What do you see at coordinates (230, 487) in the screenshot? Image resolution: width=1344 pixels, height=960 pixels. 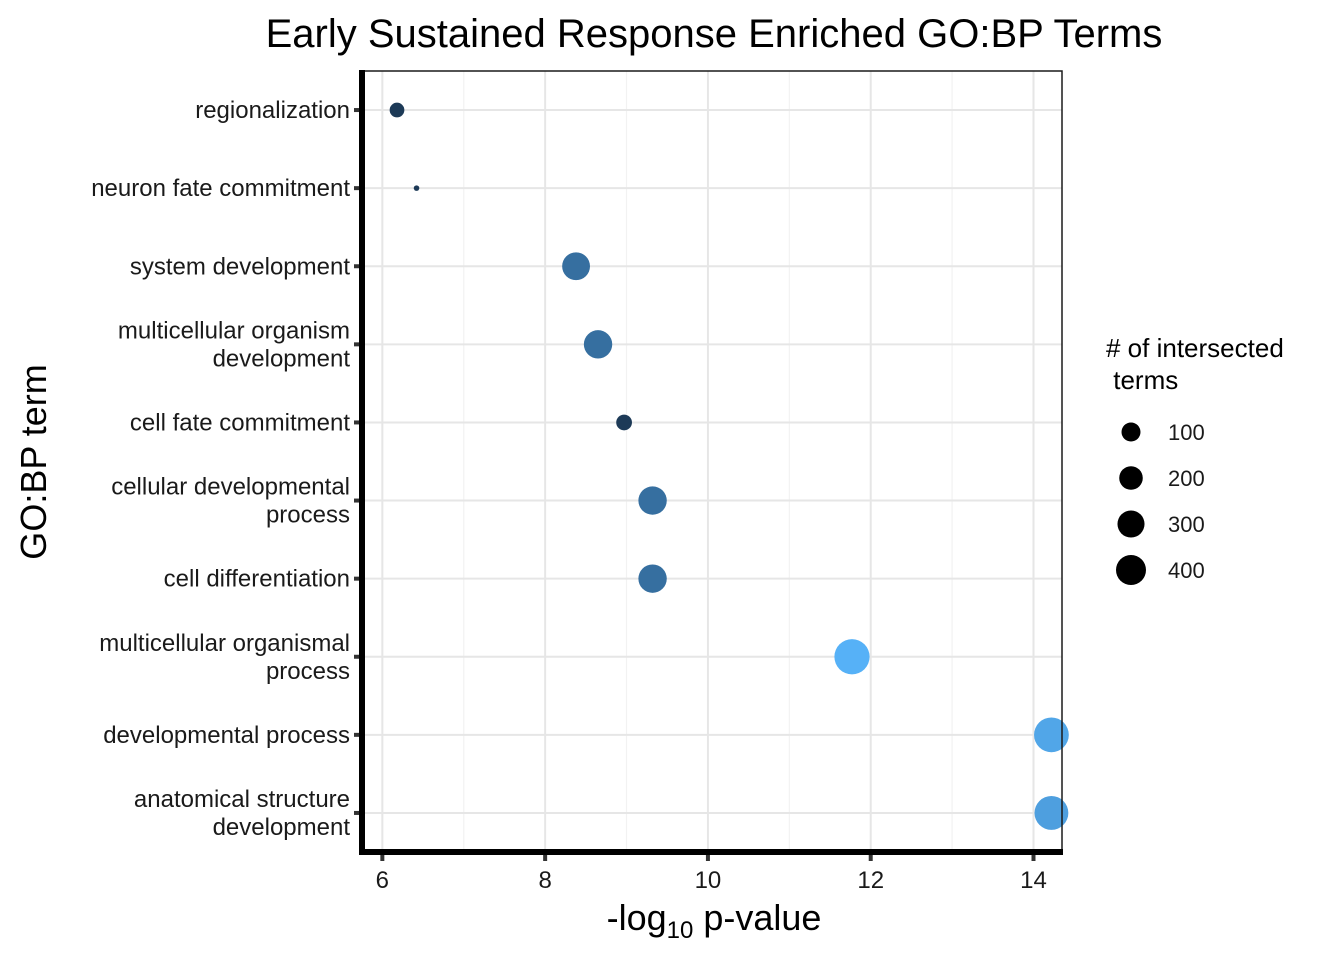 I see `y-tick-label-line: cellular developmental` at bounding box center [230, 487].